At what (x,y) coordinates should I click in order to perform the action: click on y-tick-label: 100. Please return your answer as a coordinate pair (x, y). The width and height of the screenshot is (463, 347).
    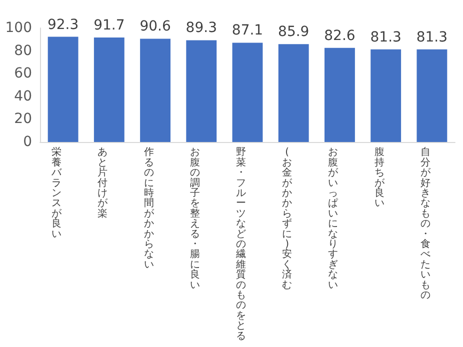
    Looking at the image, I should click on (18, 28).